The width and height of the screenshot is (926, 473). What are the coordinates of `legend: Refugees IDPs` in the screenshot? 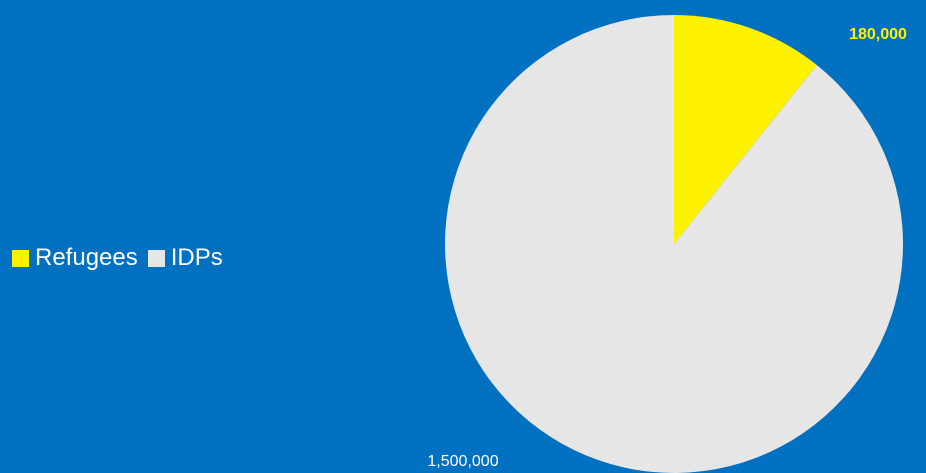 It's located at (122, 258).